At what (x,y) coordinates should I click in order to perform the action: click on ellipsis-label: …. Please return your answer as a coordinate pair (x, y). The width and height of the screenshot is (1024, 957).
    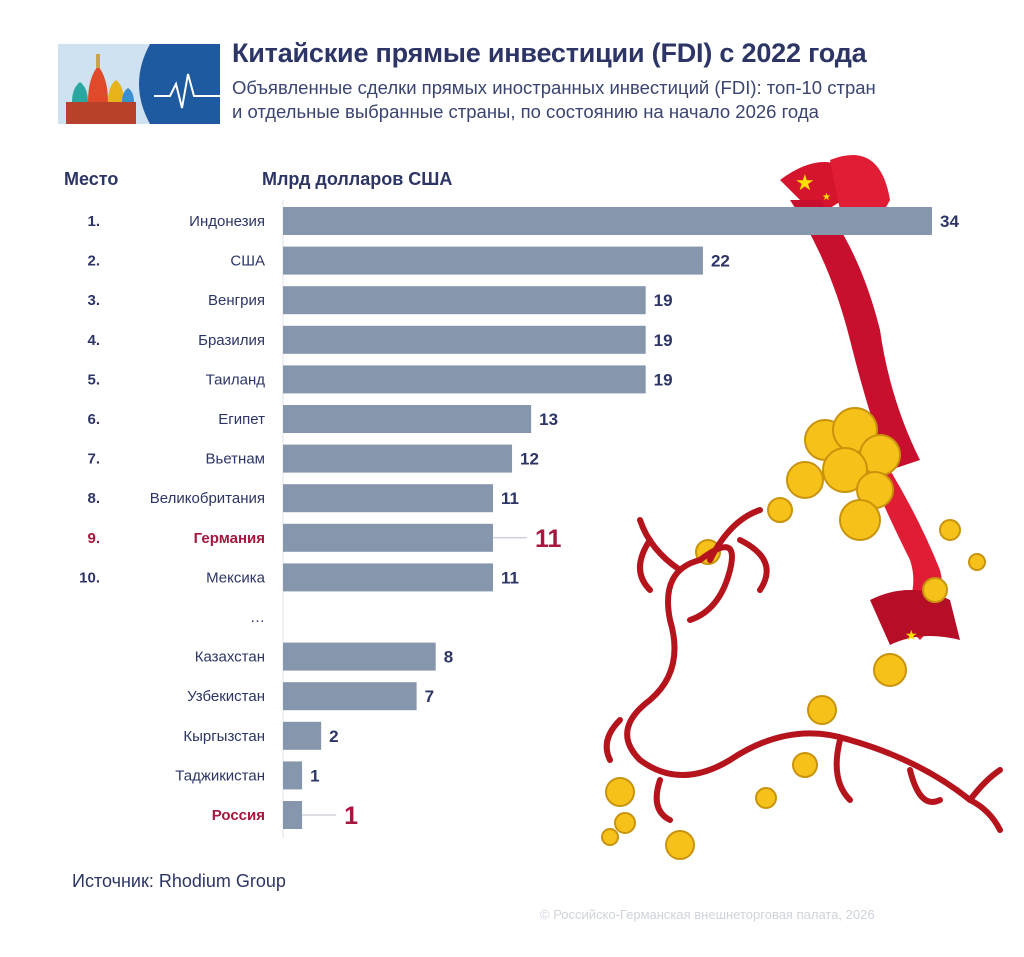
    Looking at the image, I should click on (257, 617).